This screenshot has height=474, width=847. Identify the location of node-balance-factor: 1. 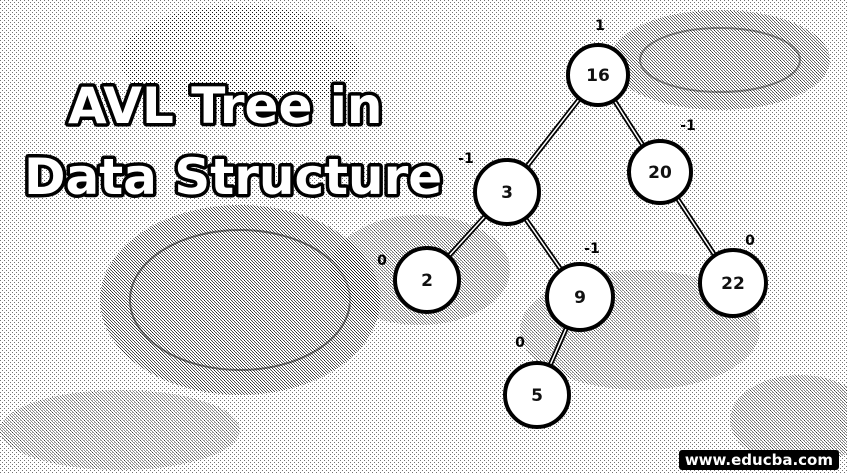
(600, 26).